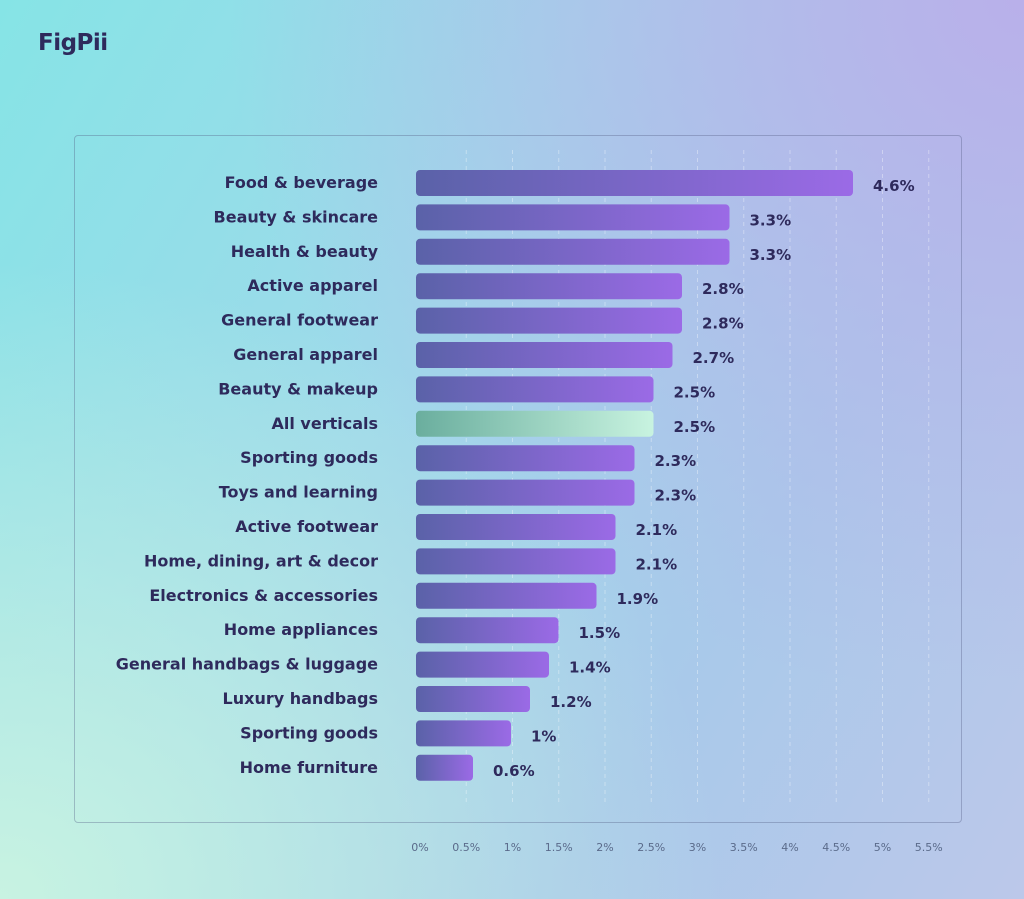  What do you see at coordinates (324, 423) in the screenshot?
I see `category-label: All verticals` at bounding box center [324, 423].